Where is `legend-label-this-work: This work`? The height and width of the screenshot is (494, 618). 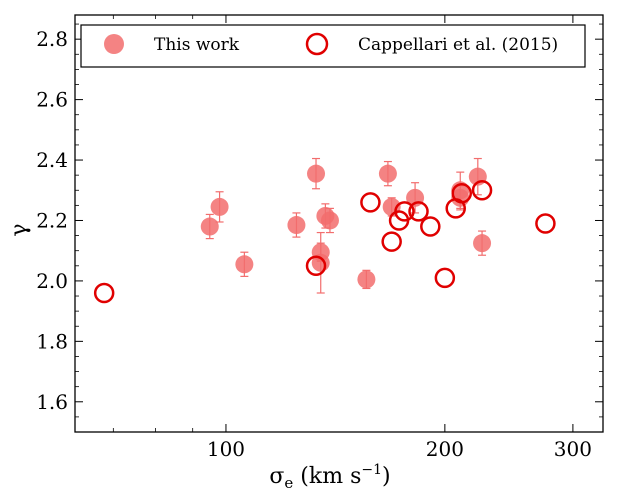 legend-label-this-work: This work is located at coordinates (197, 45).